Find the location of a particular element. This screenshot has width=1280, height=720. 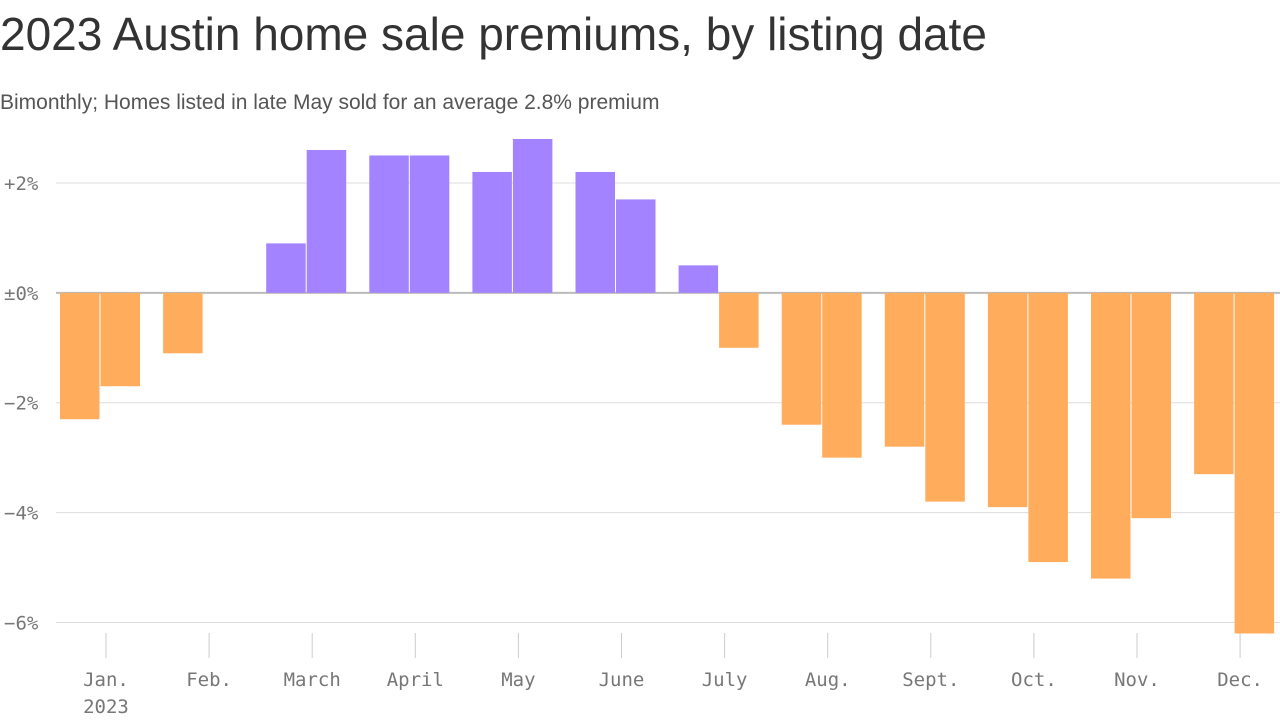

x-tick-label: June is located at coordinates (622, 680).